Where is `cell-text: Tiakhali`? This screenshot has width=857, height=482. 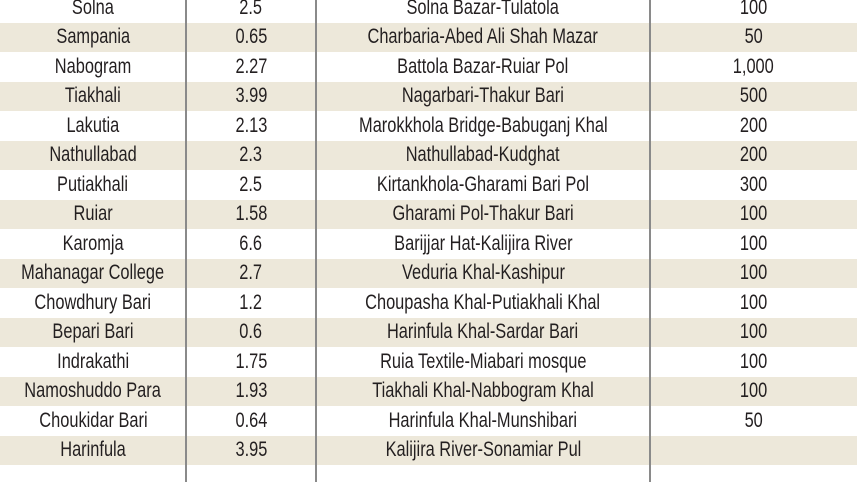 cell-text: Tiakhali is located at coordinates (93, 96).